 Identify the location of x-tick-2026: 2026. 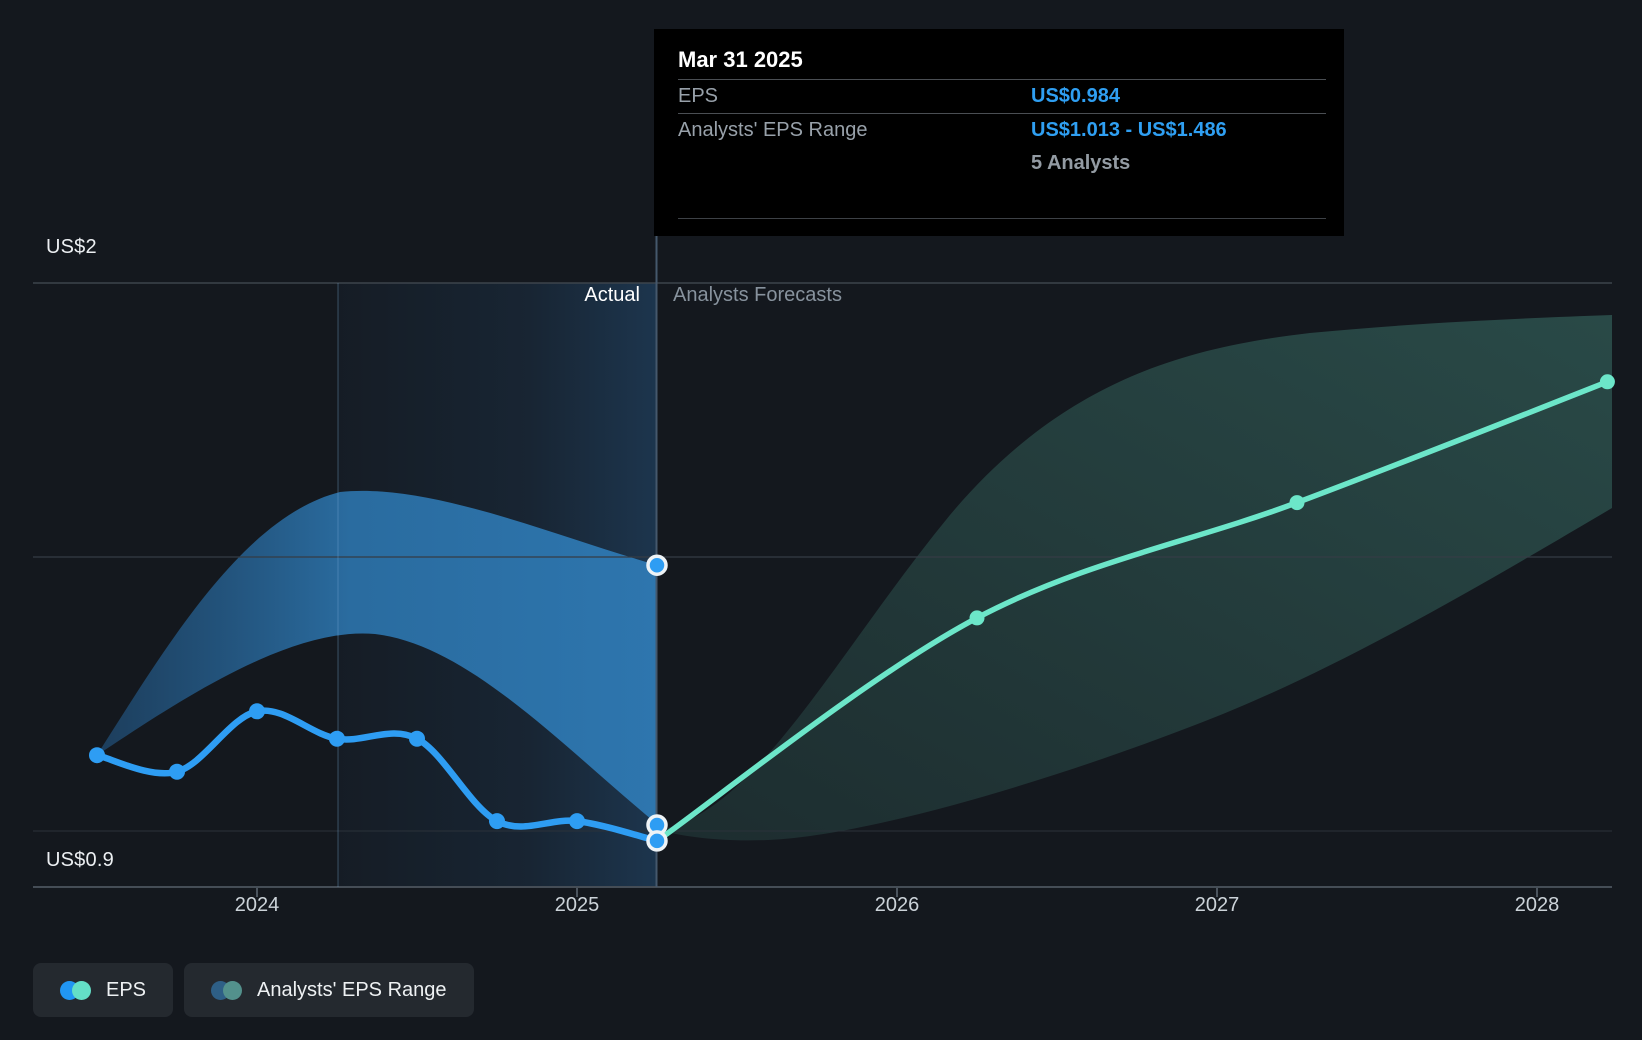
(897, 905).